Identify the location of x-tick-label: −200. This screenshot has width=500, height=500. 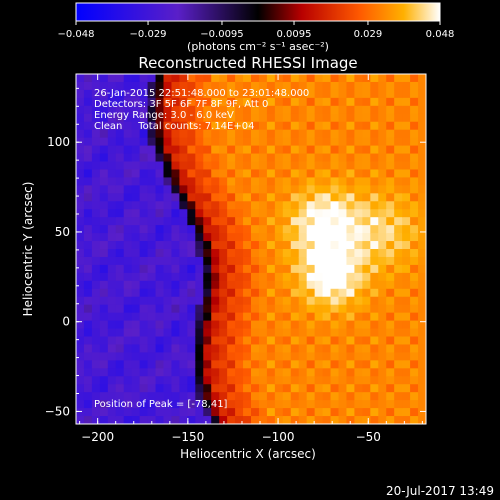
(97, 437).